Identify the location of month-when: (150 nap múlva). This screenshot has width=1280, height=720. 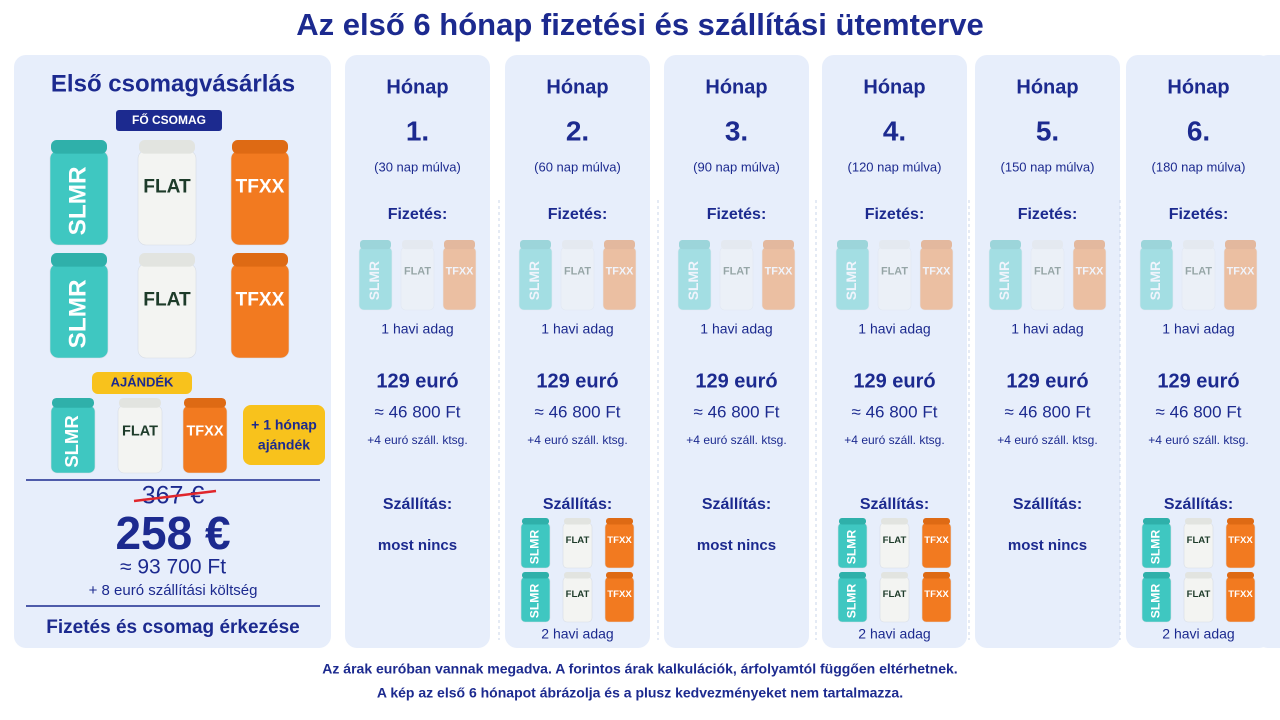
(1048, 166).